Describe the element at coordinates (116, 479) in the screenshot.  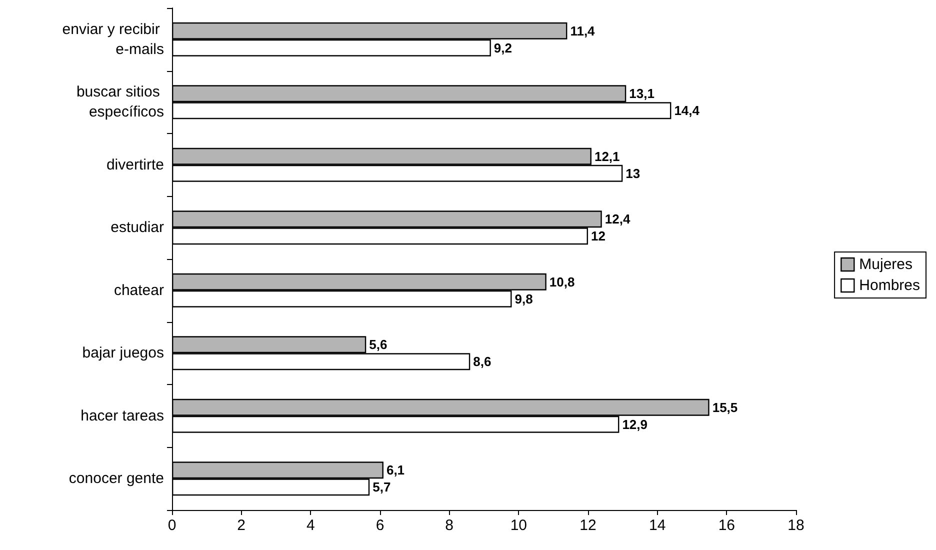
I see `y-tick-label: conocer gente` at that location.